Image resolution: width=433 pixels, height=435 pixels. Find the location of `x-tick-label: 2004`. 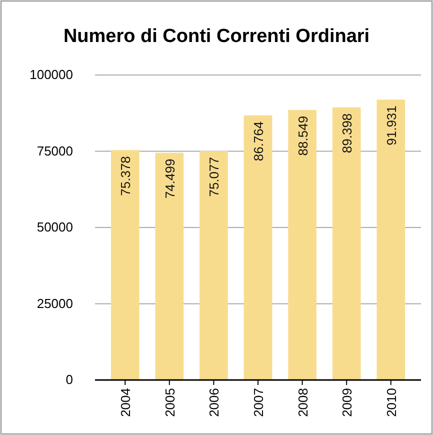

x-tick-label: 2004 is located at coordinates (126, 402).